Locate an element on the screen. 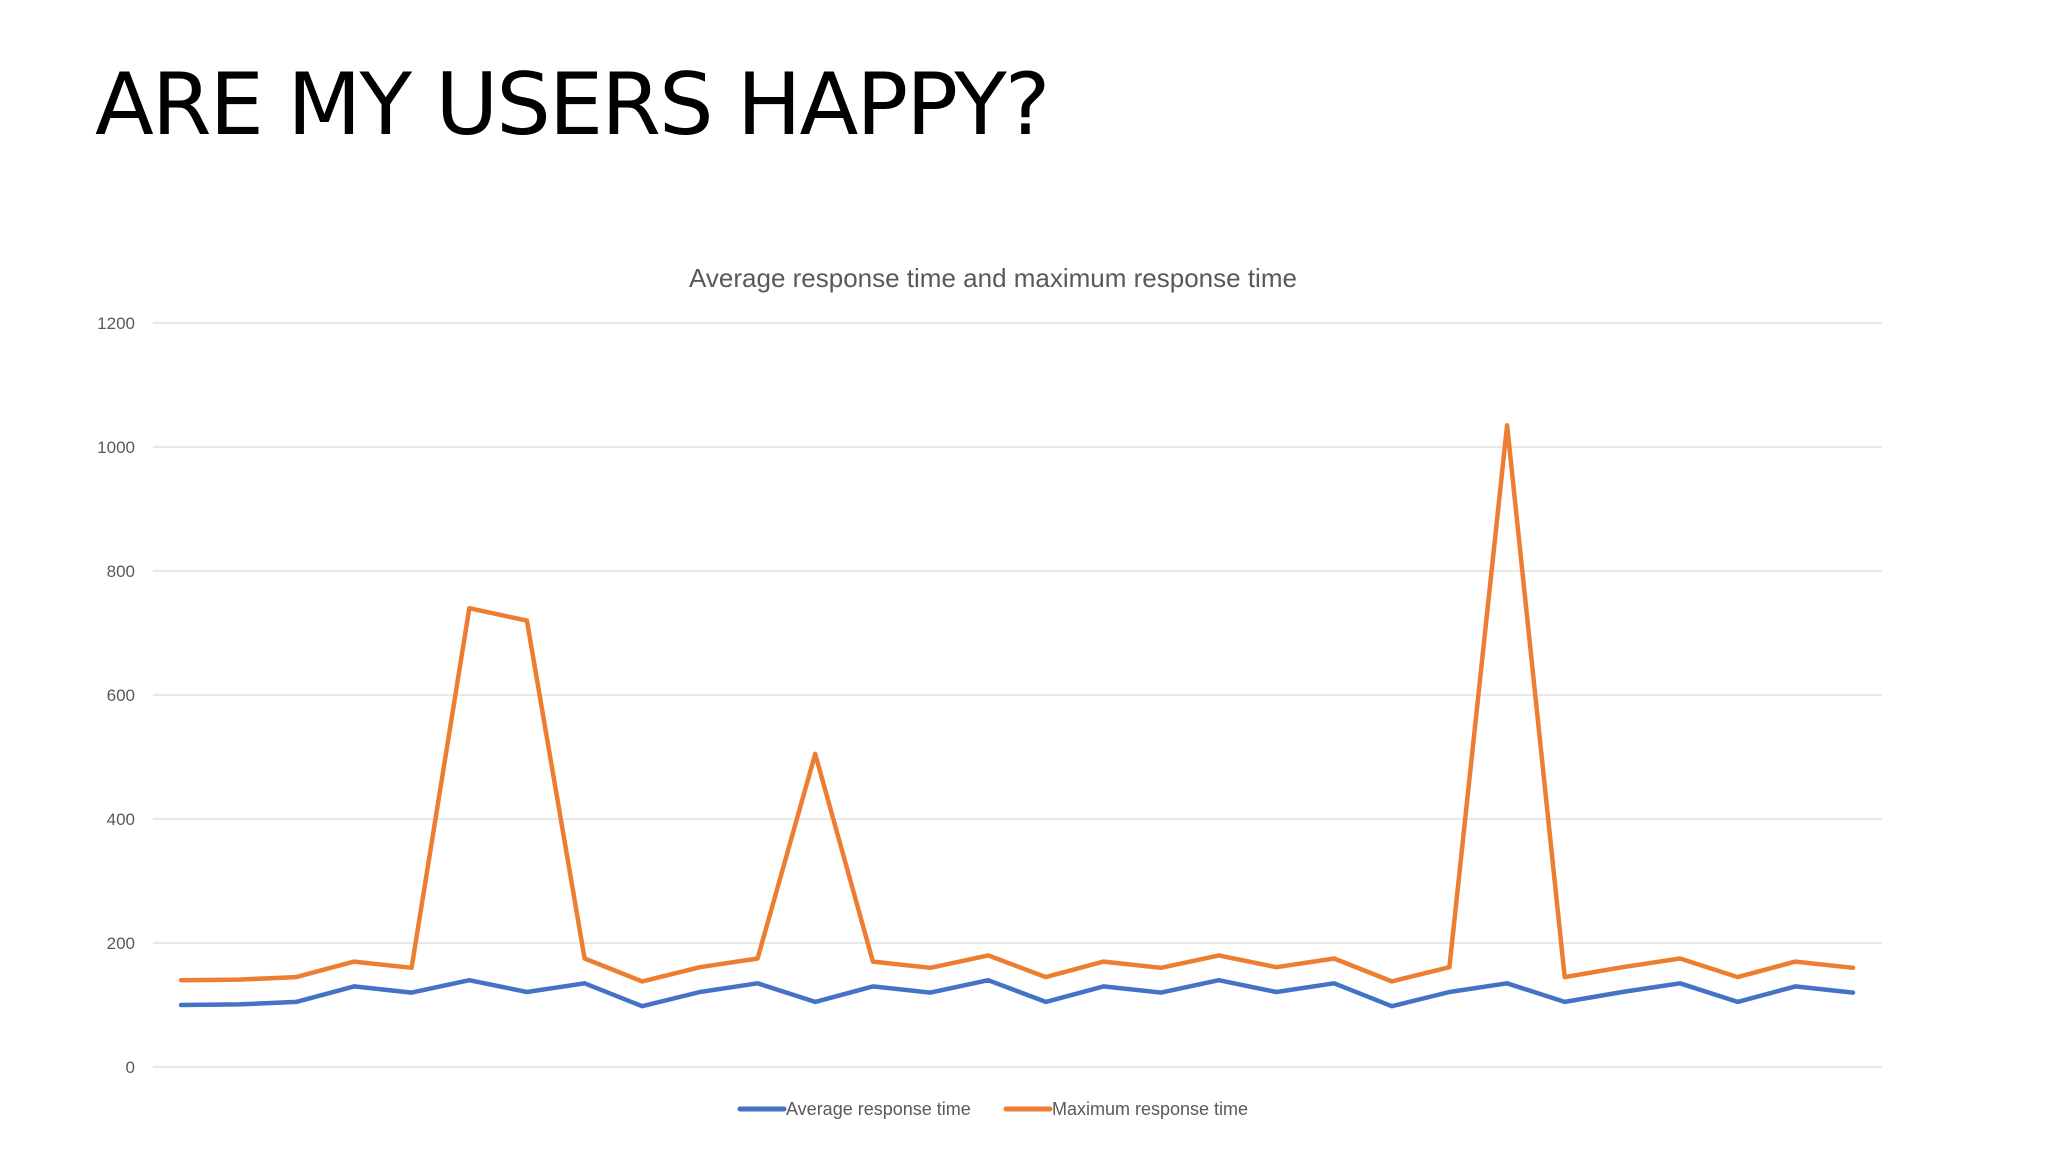  legend-label-maximum: Maximum response time is located at coordinates (1150, 1109).